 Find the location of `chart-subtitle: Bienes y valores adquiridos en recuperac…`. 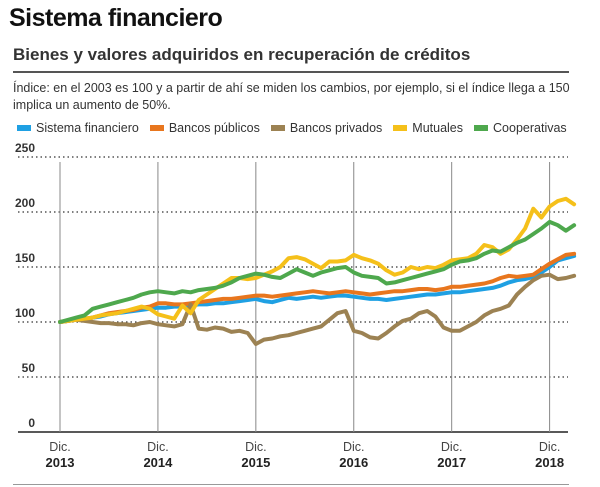

chart-subtitle: Bienes y valores adquiridos en recuperac… is located at coordinates (242, 54).